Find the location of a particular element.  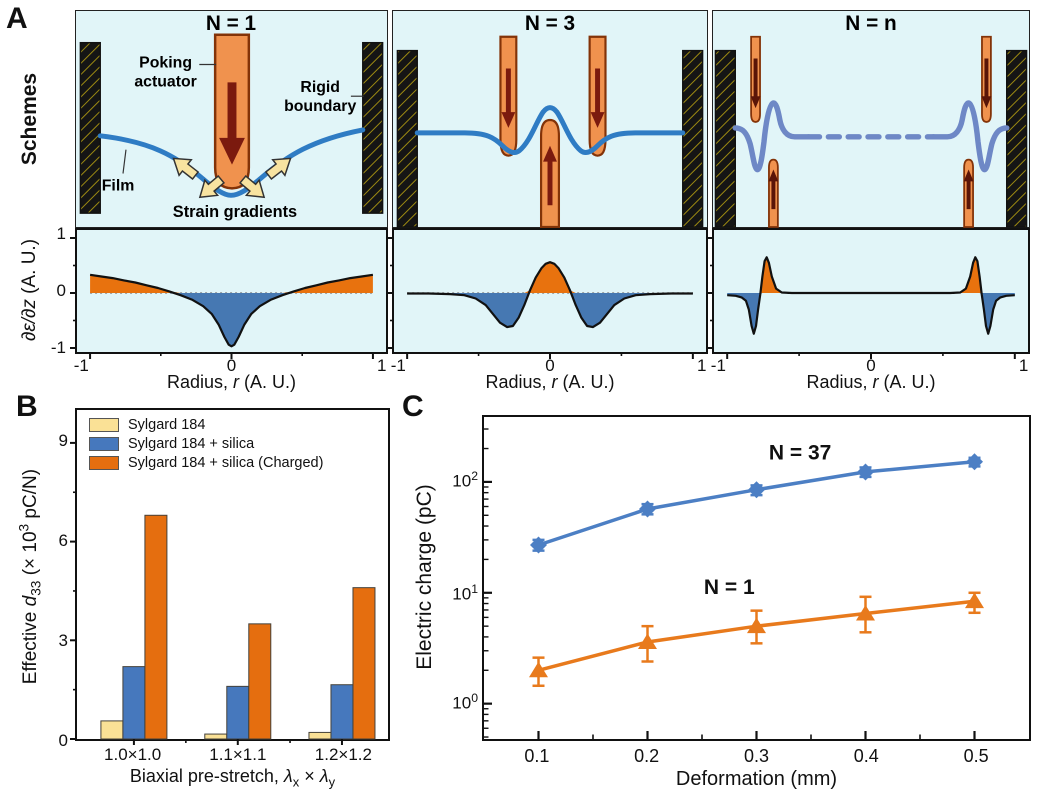

c-xtick-labels: 0.1 0.2 0.3 0.4 0.5 is located at coordinates (756, 756).